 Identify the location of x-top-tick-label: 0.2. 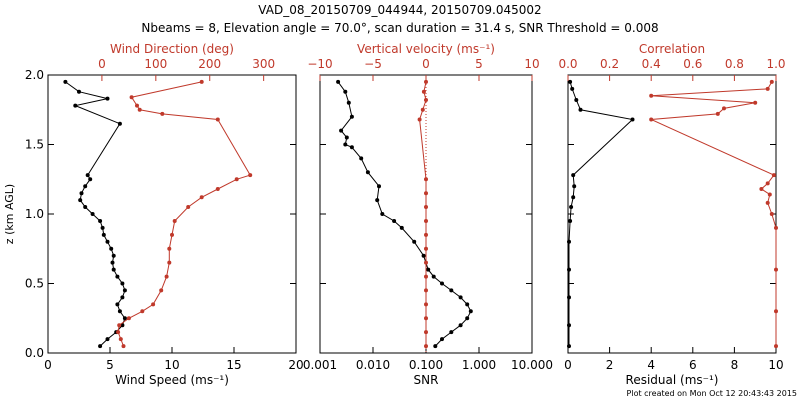
(609, 64).